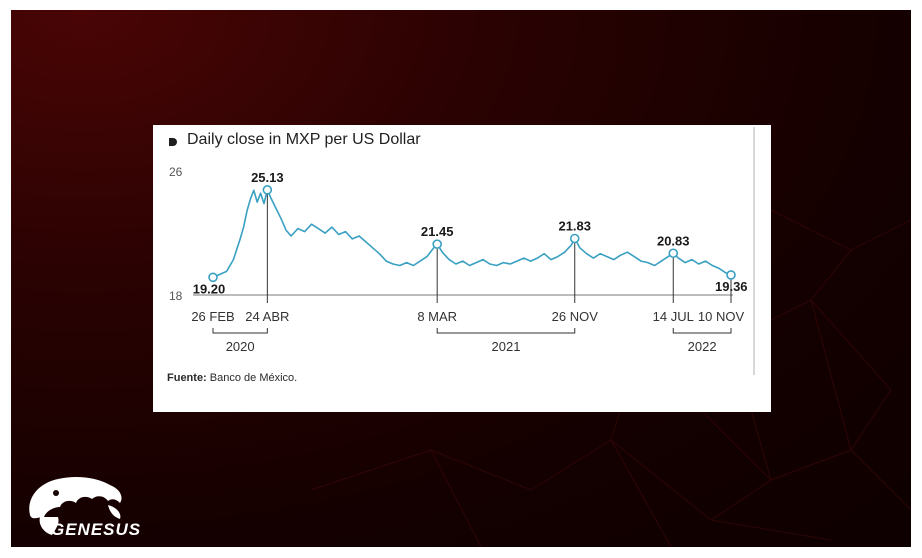 The height and width of the screenshot is (558, 922). I want to click on x-date-label: 10 NOV, so click(721, 316).